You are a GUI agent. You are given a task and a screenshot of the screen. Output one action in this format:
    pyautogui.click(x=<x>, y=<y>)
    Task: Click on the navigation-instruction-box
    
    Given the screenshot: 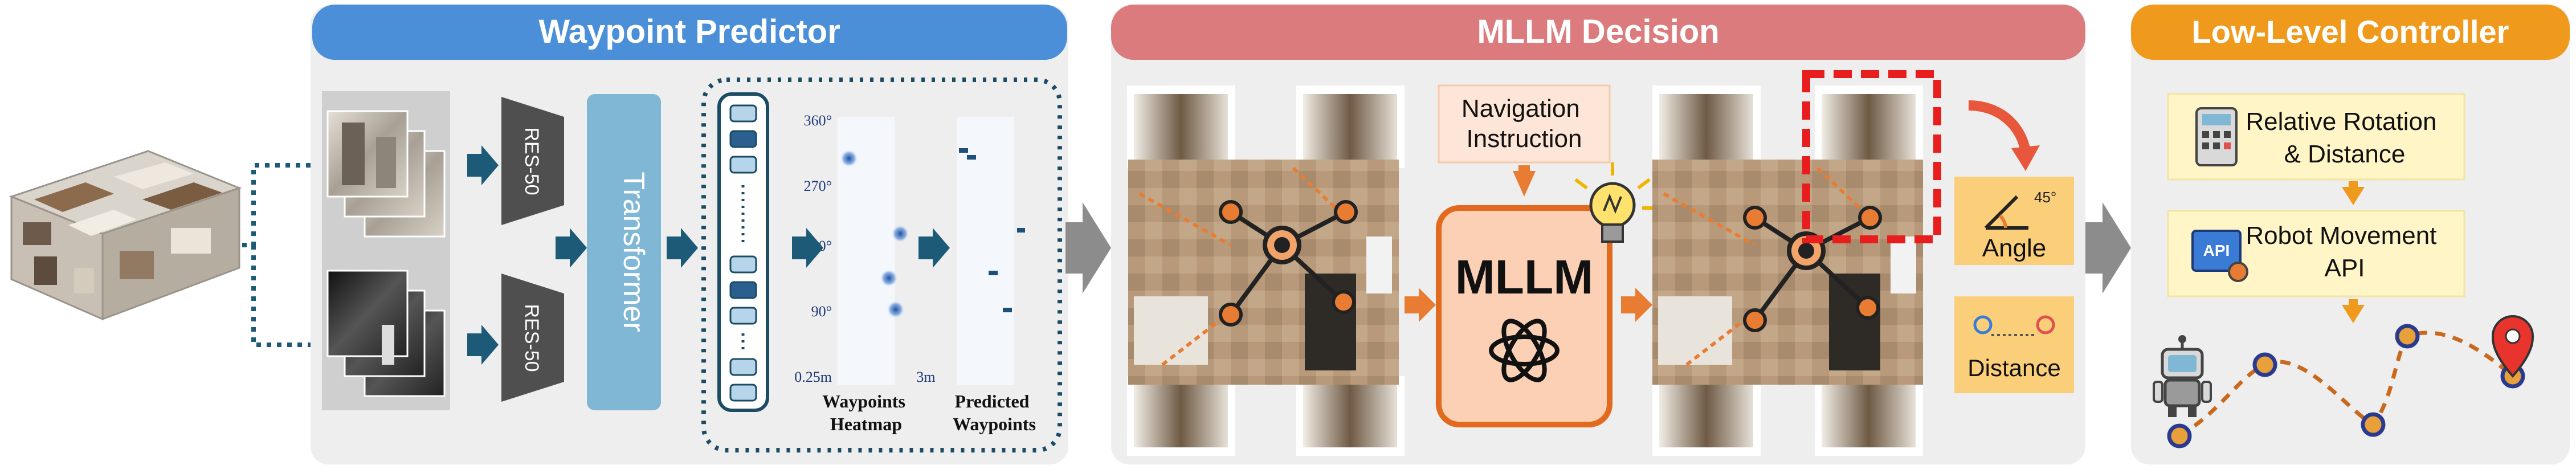 What is the action you would take?
    pyautogui.click(x=1525, y=124)
    